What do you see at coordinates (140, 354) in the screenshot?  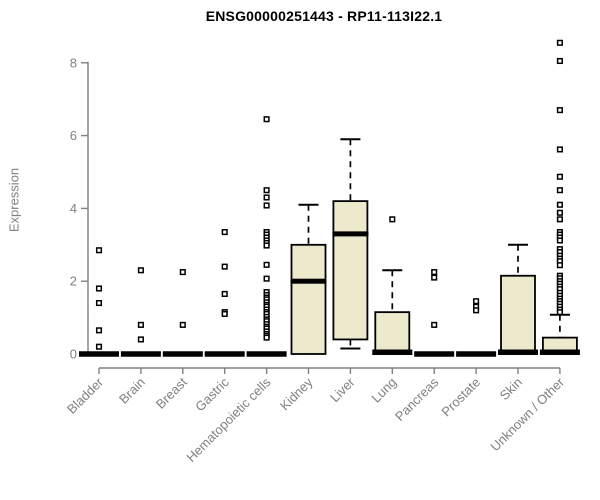 I see `box-brain` at bounding box center [140, 354].